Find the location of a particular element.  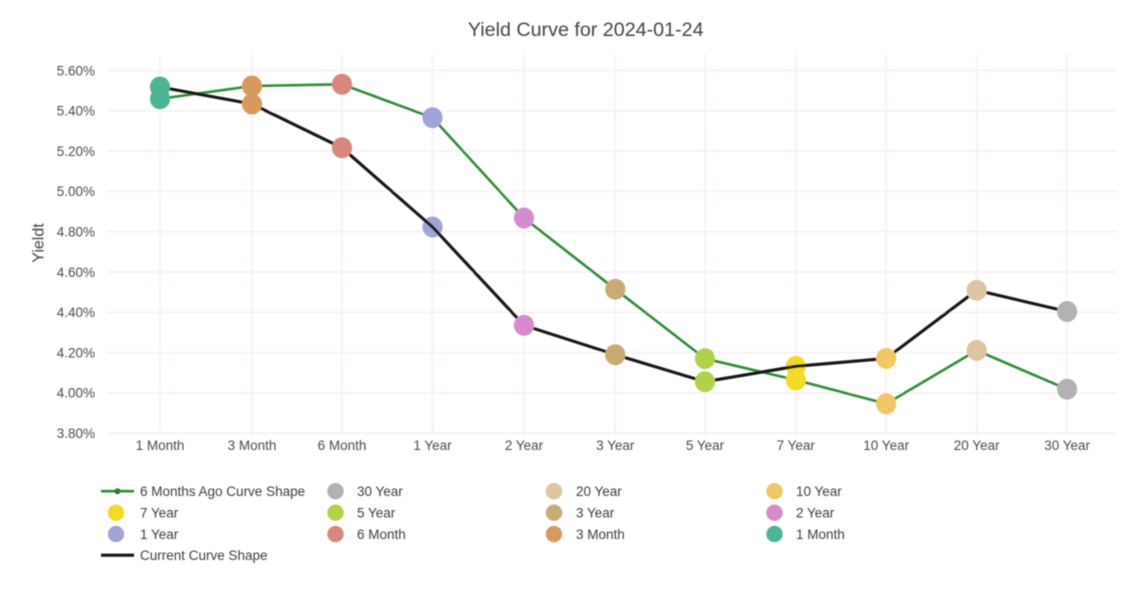

svg-text: Yield Curve for 2024-01-24 is located at coordinates (586, 30).